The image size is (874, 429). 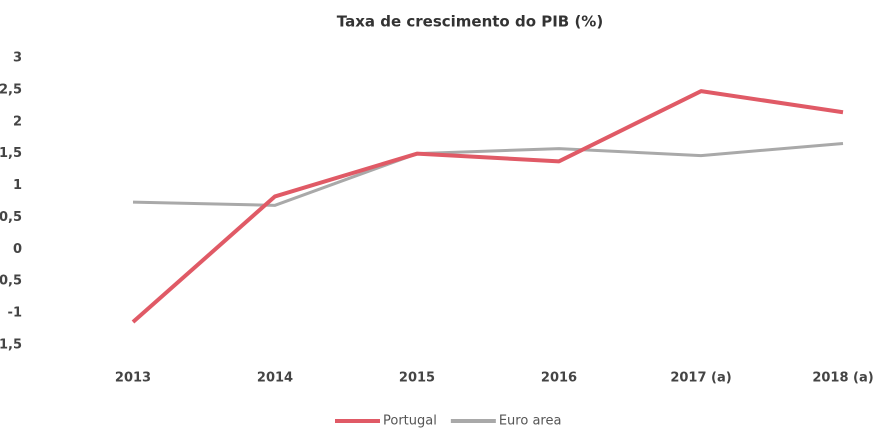 I want to click on legend-label: Portugal, so click(x=410, y=421).